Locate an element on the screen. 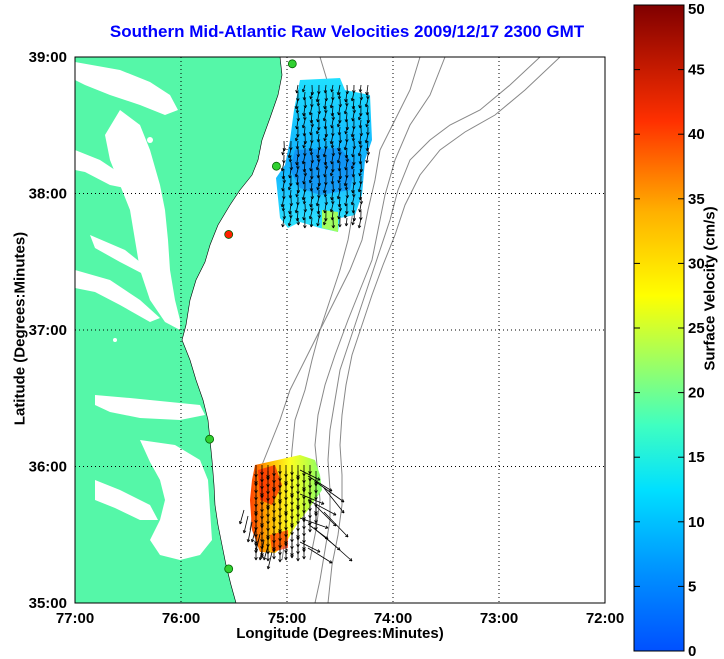  station-marker-green is located at coordinates (229, 569).